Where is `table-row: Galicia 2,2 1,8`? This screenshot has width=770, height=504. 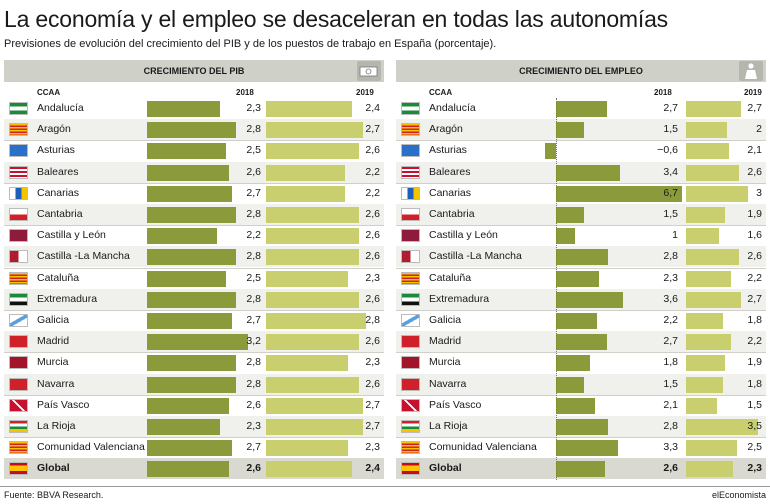
table-row: Galicia 2,2 1,8 is located at coordinates (581, 320).